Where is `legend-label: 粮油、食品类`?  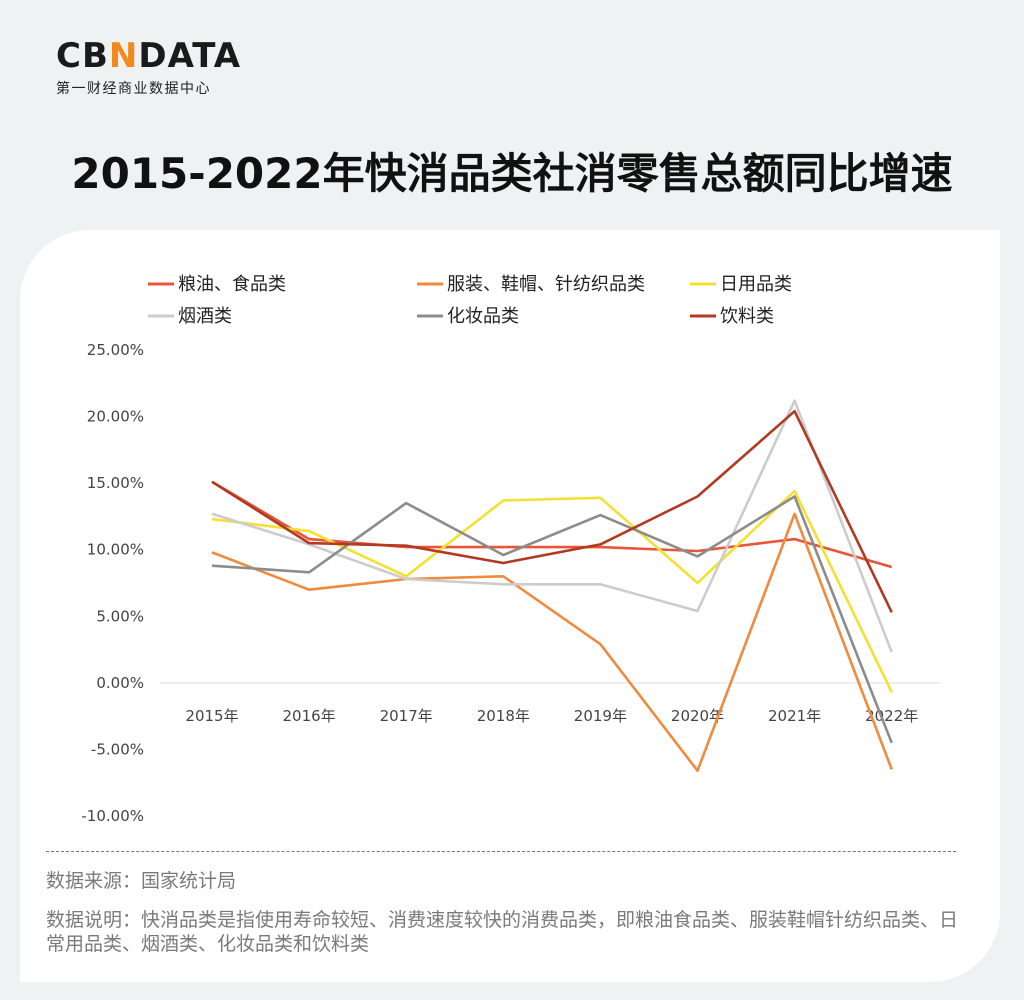 legend-label: 粮油、食品类 is located at coordinates (232, 284).